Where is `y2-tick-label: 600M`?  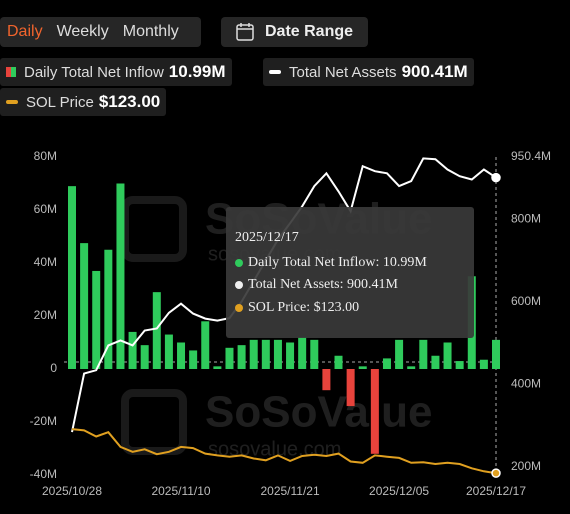
y2-tick-label: 600M is located at coordinates (526, 301).